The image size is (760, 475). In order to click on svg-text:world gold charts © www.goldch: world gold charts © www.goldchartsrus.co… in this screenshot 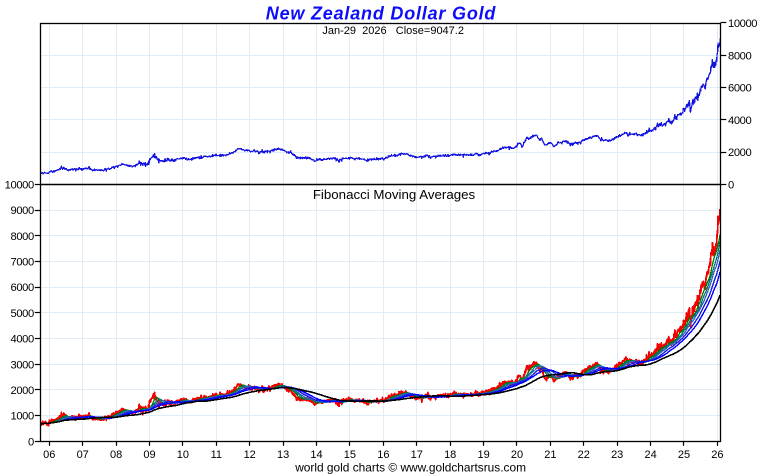, I will do `click(410, 467)`.